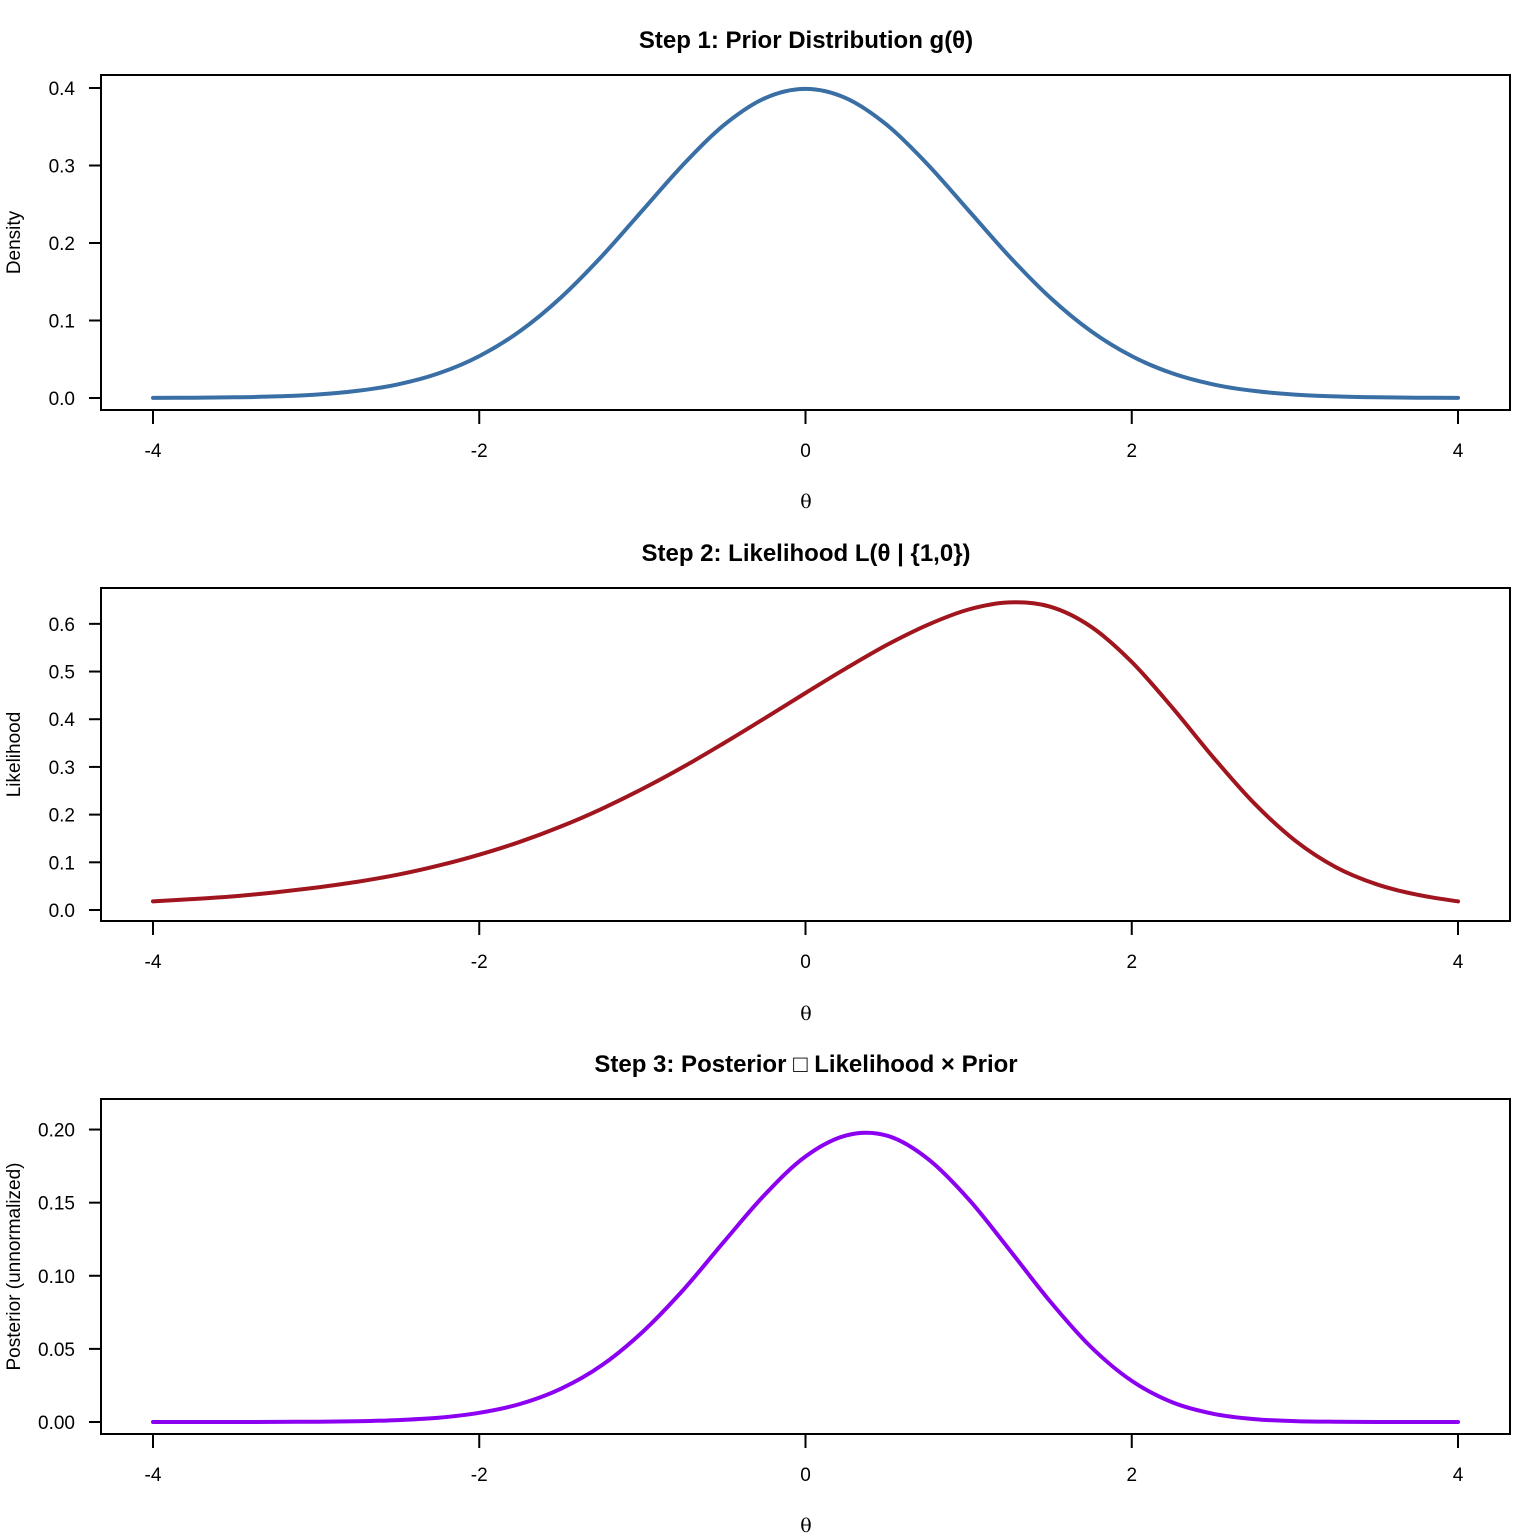 This screenshot has width=1536, height=1536. What do you see at coordinates (56, 1350) in the screenshot?
I see `y-tick-label: 0.05` at bounding box center [56, 1350].